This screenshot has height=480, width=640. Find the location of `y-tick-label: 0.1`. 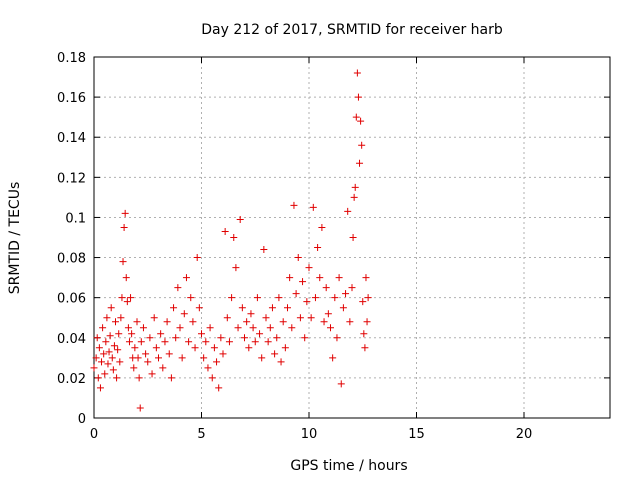

y-tick-label: 0.1 is located at coordinates (75, 218).